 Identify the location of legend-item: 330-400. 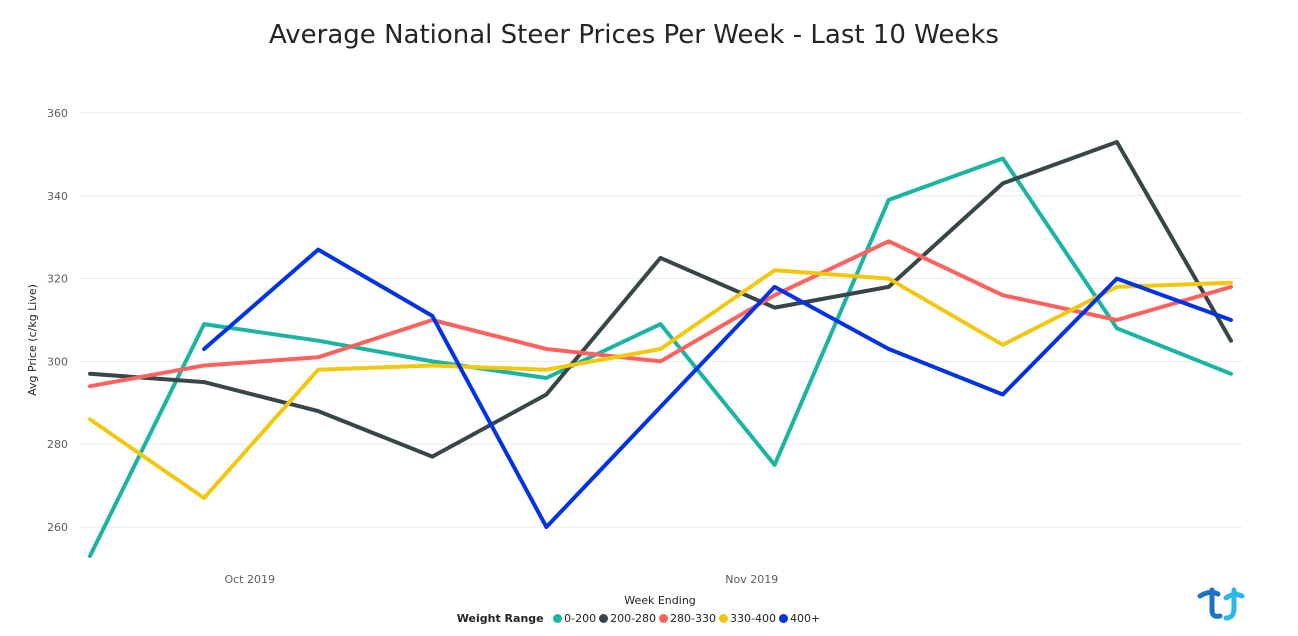
(747, 618).